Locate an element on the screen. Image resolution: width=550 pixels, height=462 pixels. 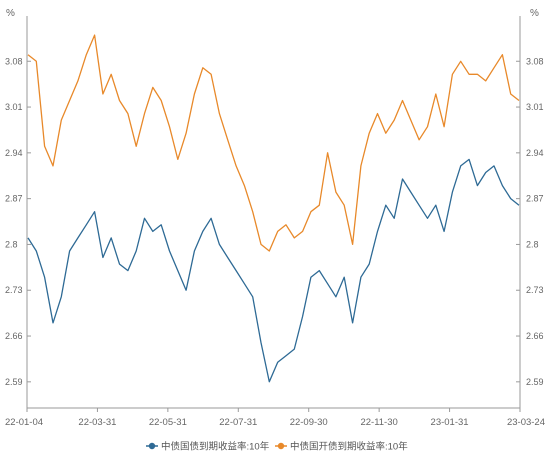
y-unit-right: % is located at coordinates (534, 13).